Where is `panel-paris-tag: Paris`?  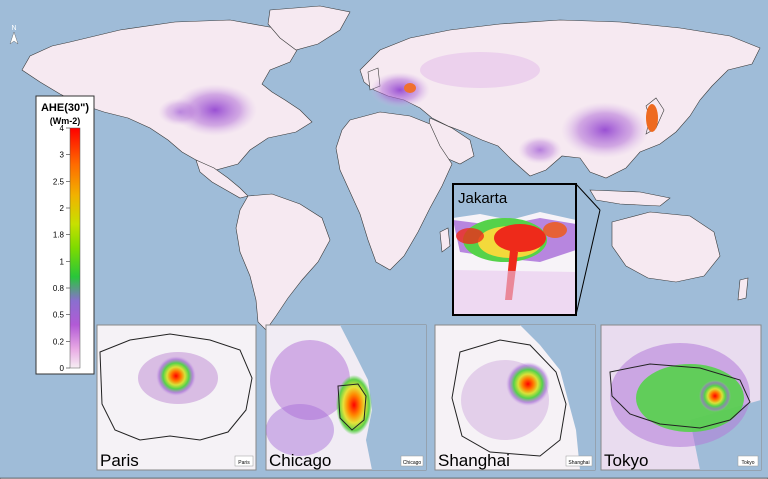
panel-paris-tag: Paris is located at coordinates (244, 463).